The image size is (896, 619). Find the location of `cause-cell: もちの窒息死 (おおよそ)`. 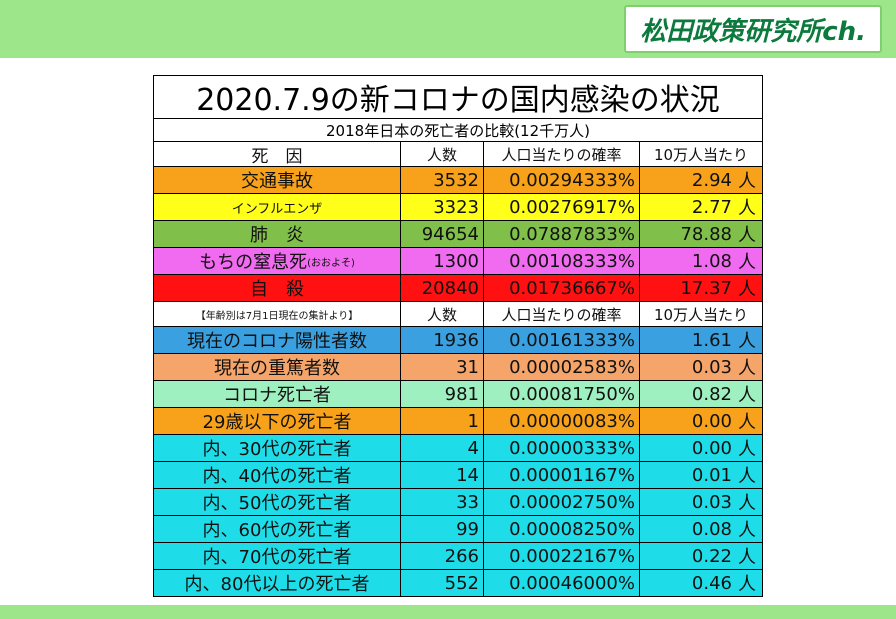

cause-cell: もちの窒息死 (おおよそ) is located at coordinates (277, 261).